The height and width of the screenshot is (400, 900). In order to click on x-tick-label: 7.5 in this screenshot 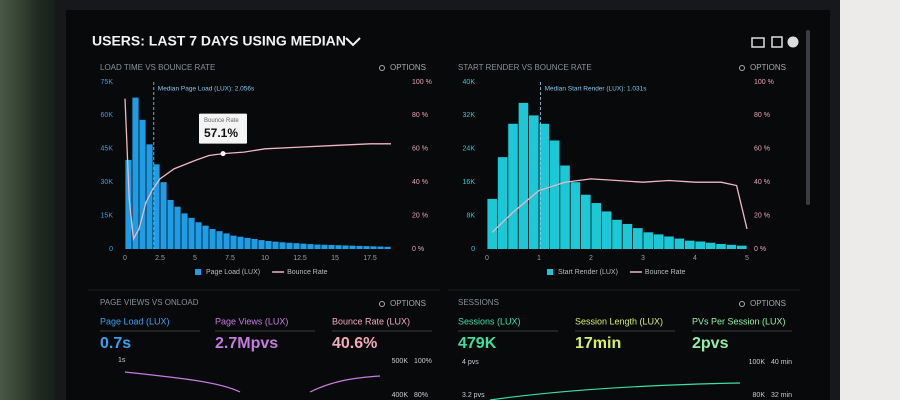, I will do `click(230, 258)`.